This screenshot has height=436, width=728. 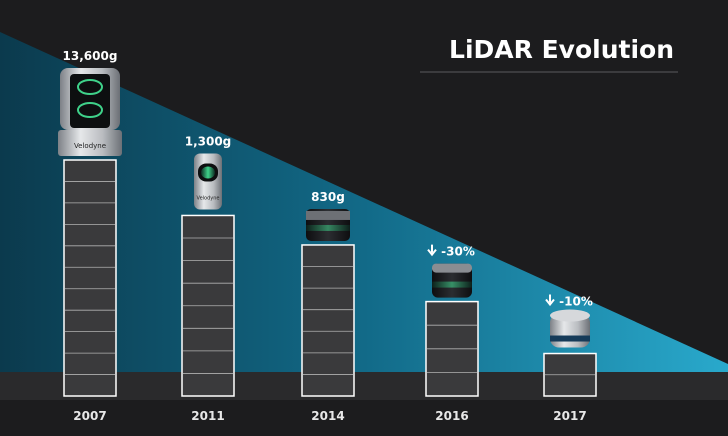 I want to click on bar-2007, so click(x=90, y=278).